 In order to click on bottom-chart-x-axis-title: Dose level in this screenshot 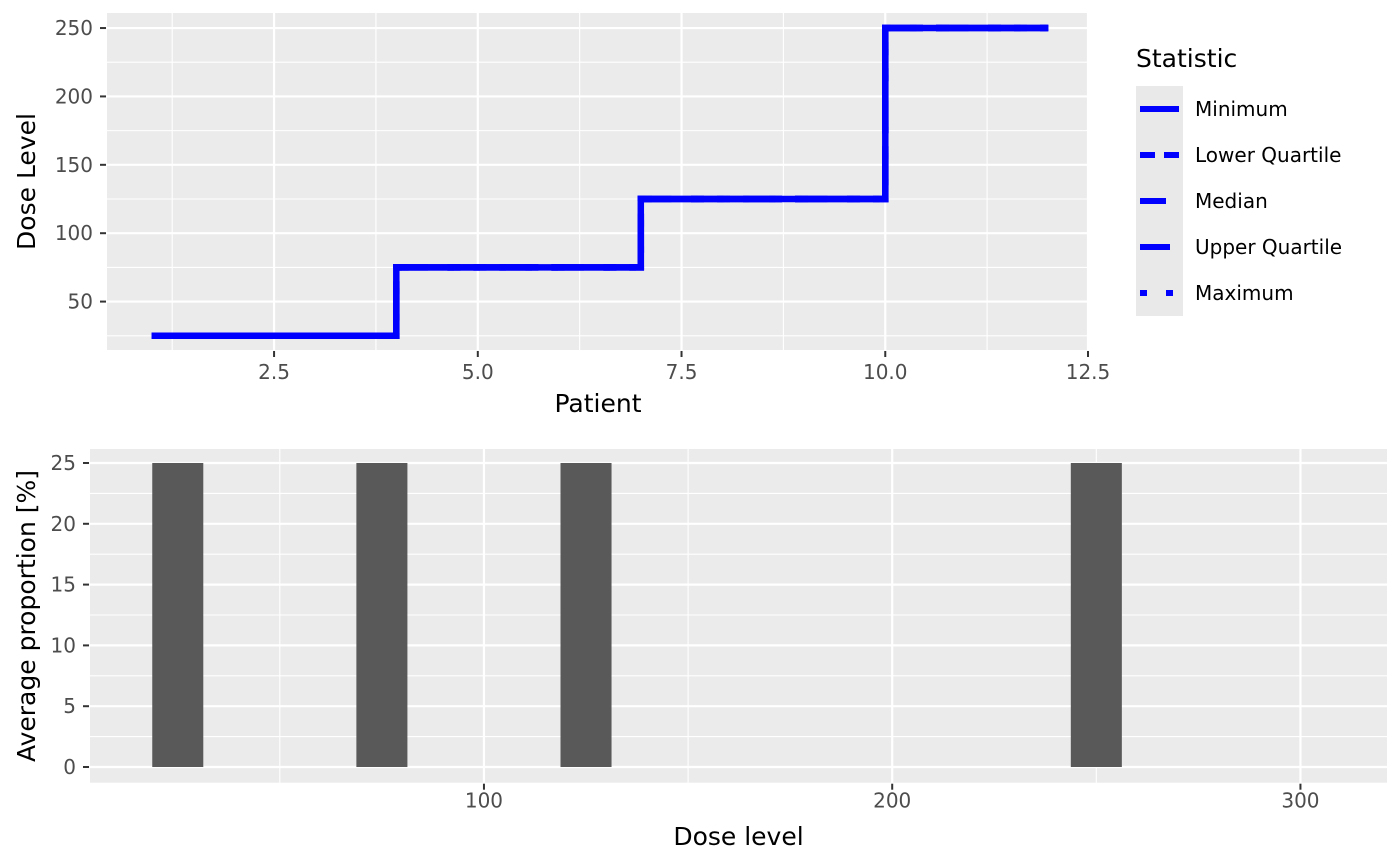, I will do `click(738, 836)`.